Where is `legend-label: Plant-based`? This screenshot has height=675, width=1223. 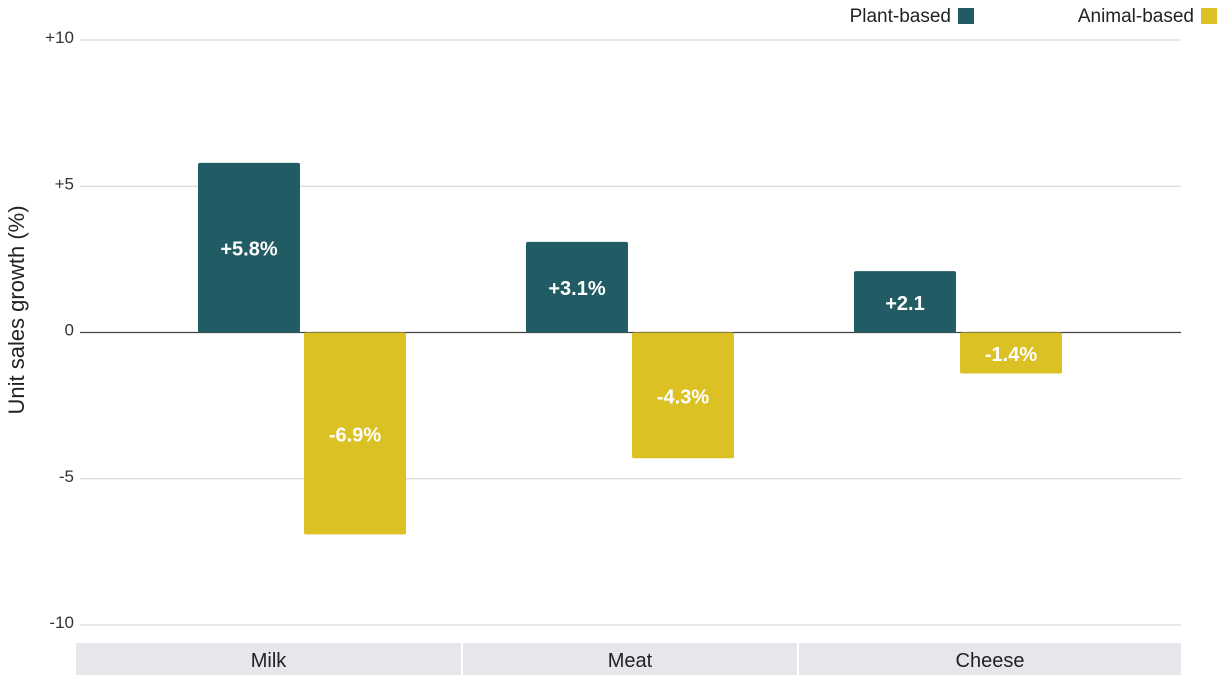 legend-label: Plant-based is located at coordinates (900, 16).